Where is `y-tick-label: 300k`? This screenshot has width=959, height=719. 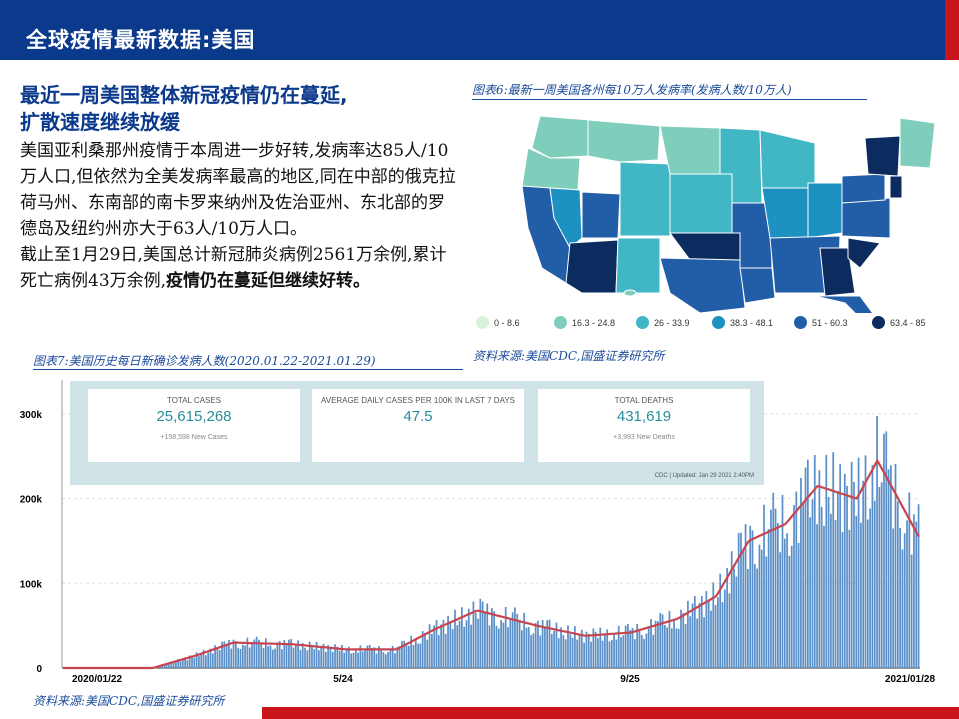
y-tick-label: 300k is located at coordinates (31, 415).